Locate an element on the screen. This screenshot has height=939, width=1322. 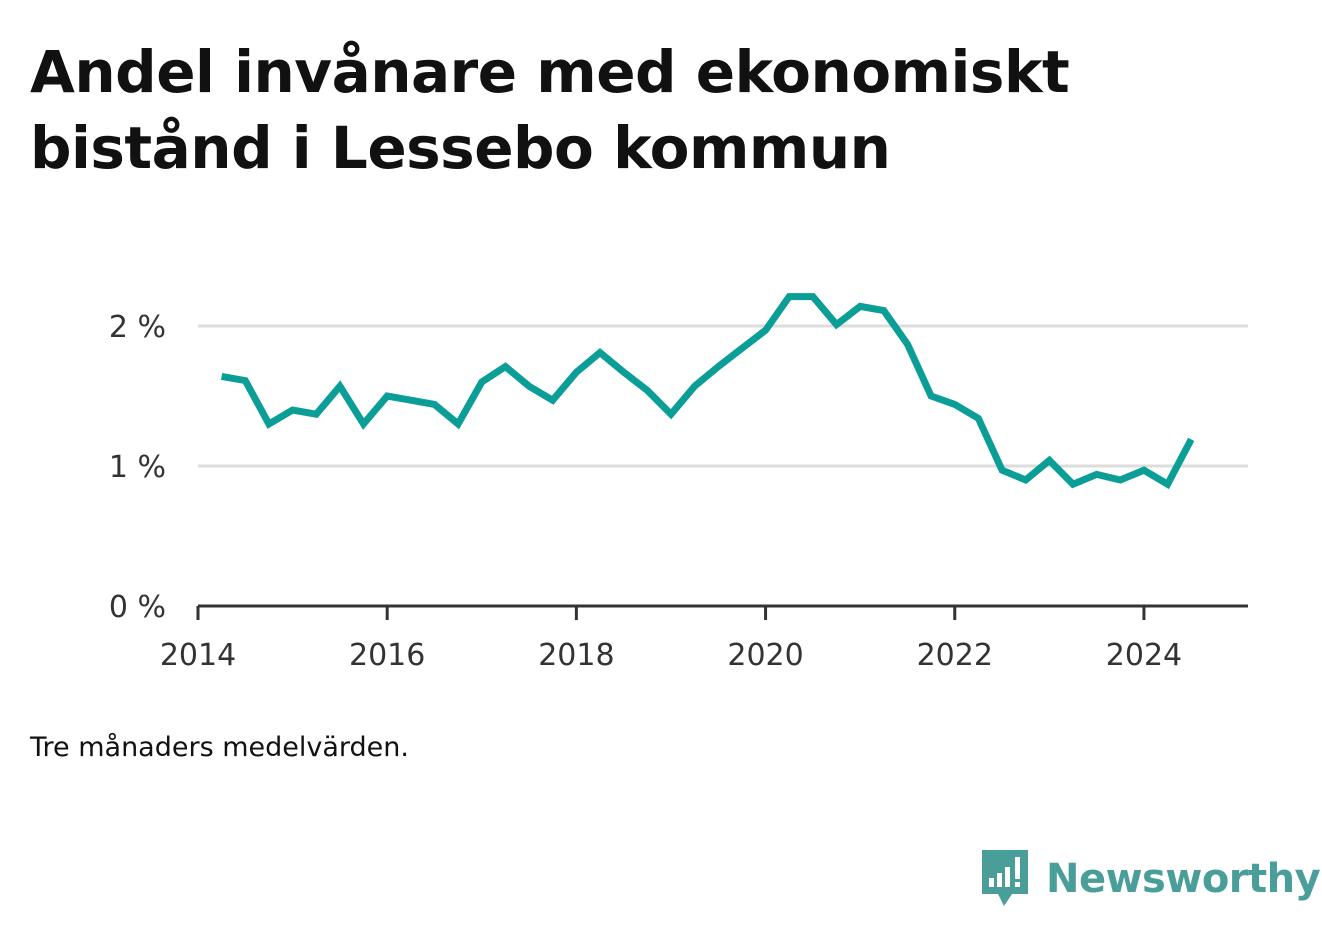
x-axis is located at coordinates (722, 612).